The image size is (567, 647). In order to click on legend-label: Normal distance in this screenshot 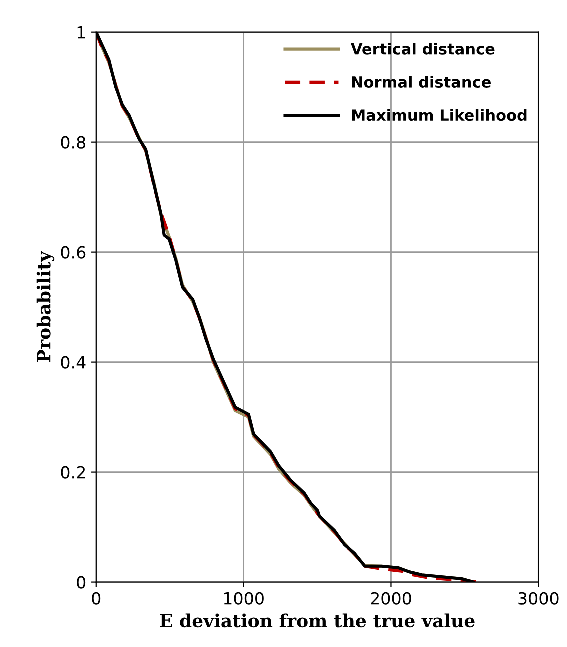, I will do `click(421, 82)`.